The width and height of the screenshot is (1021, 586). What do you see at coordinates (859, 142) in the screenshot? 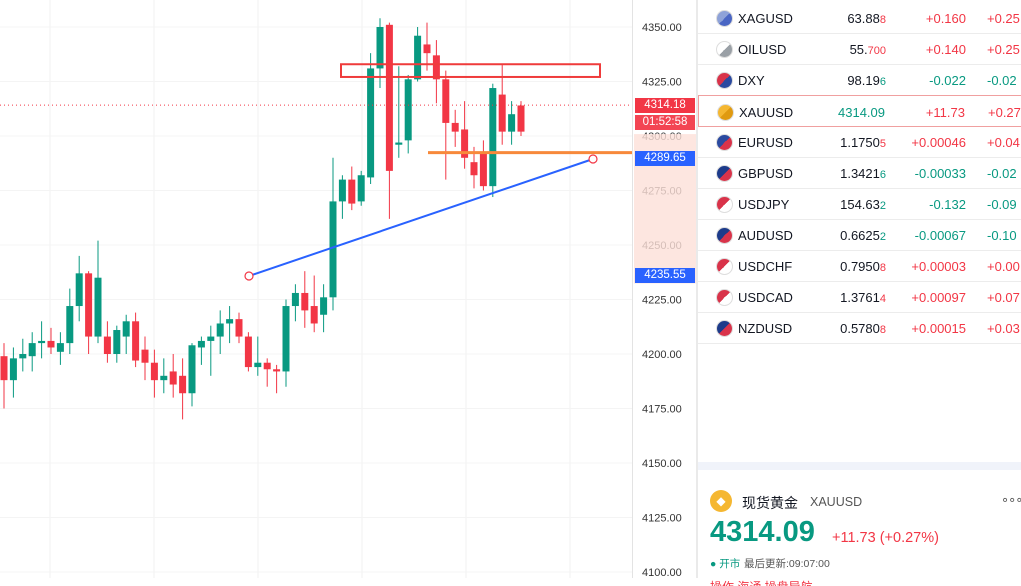
I see `watchlist-row-eurusd: EURUSD 1.17505 +0.00046 +0.04` at bounding box center [859, 142].